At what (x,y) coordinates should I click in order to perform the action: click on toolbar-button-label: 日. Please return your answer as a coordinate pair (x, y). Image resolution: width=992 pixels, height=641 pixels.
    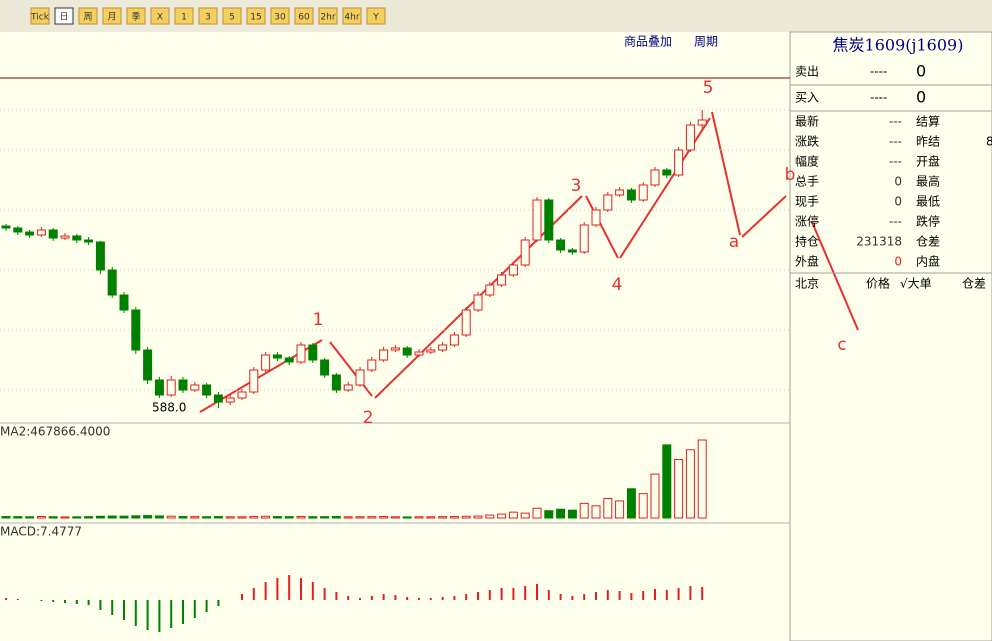
    Looking at the image, I should click on (63, 17).